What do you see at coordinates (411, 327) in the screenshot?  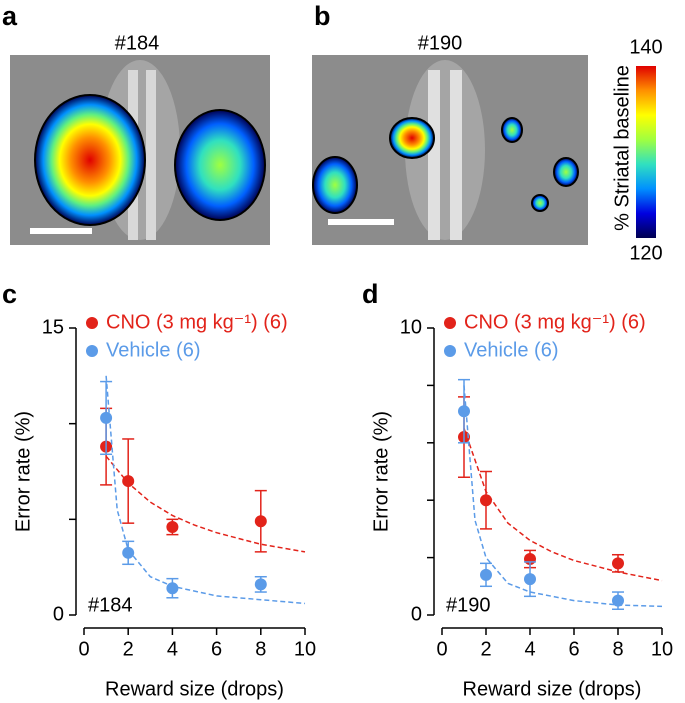 I see `y-tick-label: 10` at bounding box center [411, 327].